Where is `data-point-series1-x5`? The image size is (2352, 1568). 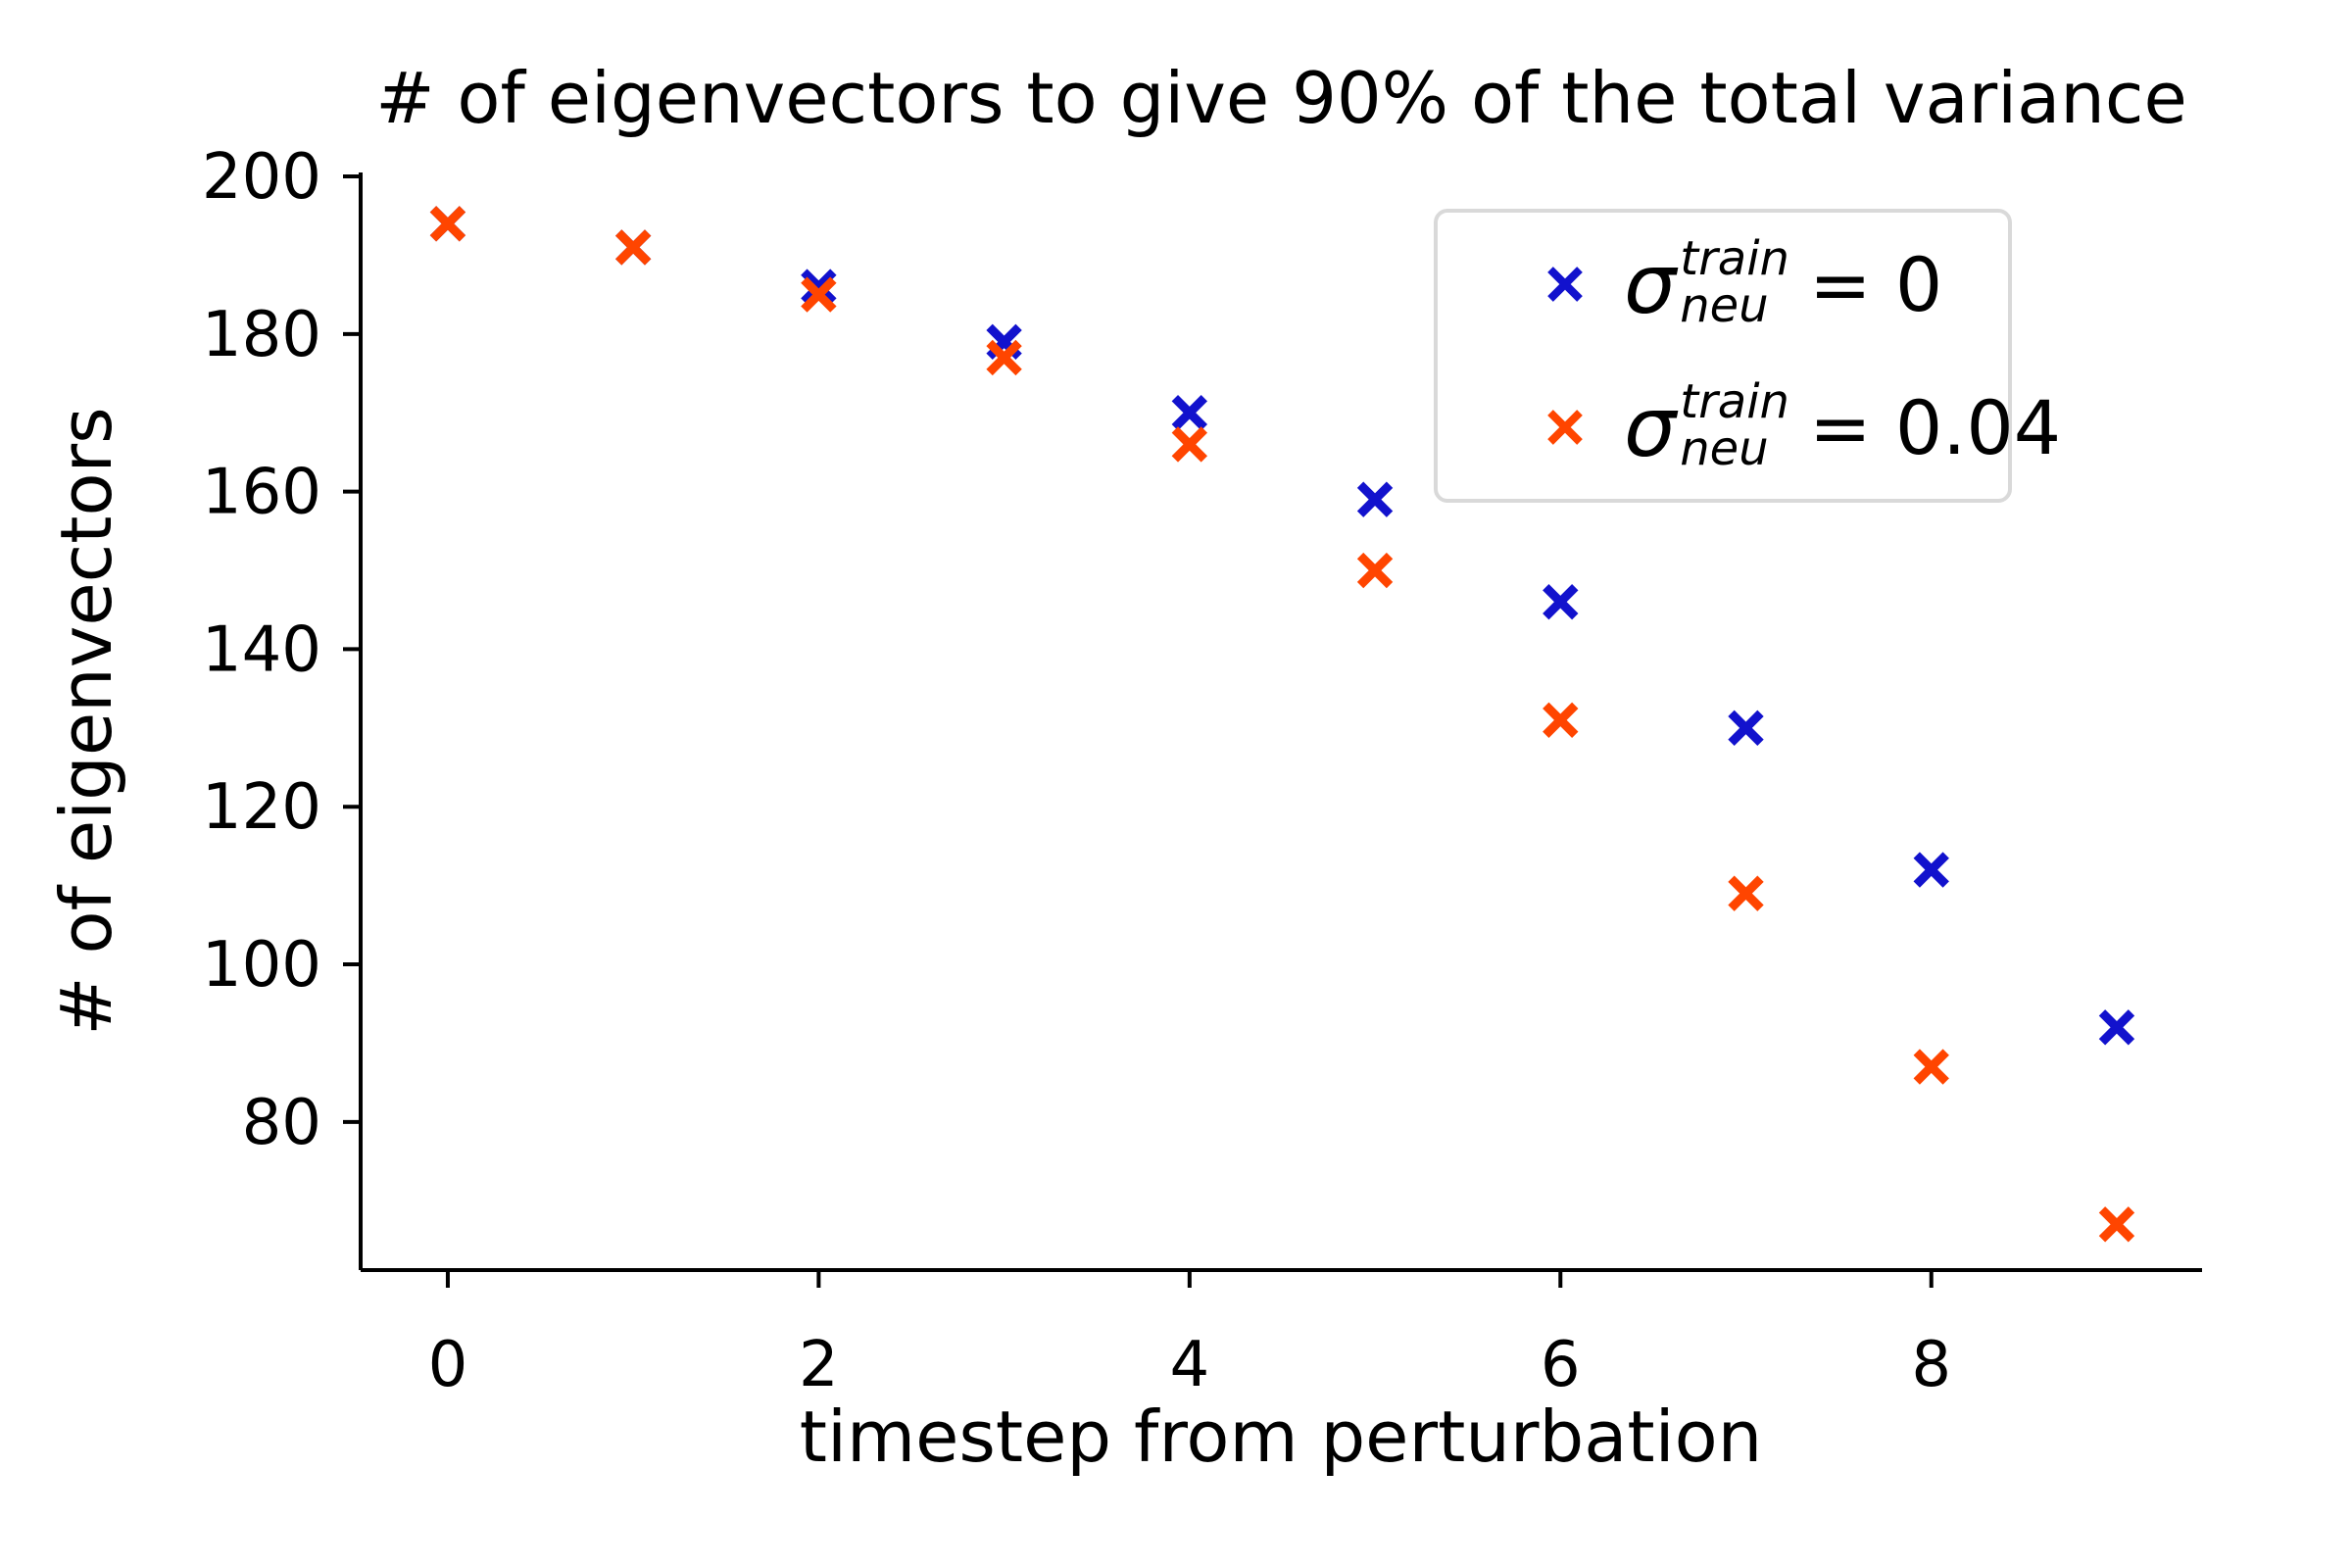 data-point-series1-x5 is located at coordinates (1375, 570).